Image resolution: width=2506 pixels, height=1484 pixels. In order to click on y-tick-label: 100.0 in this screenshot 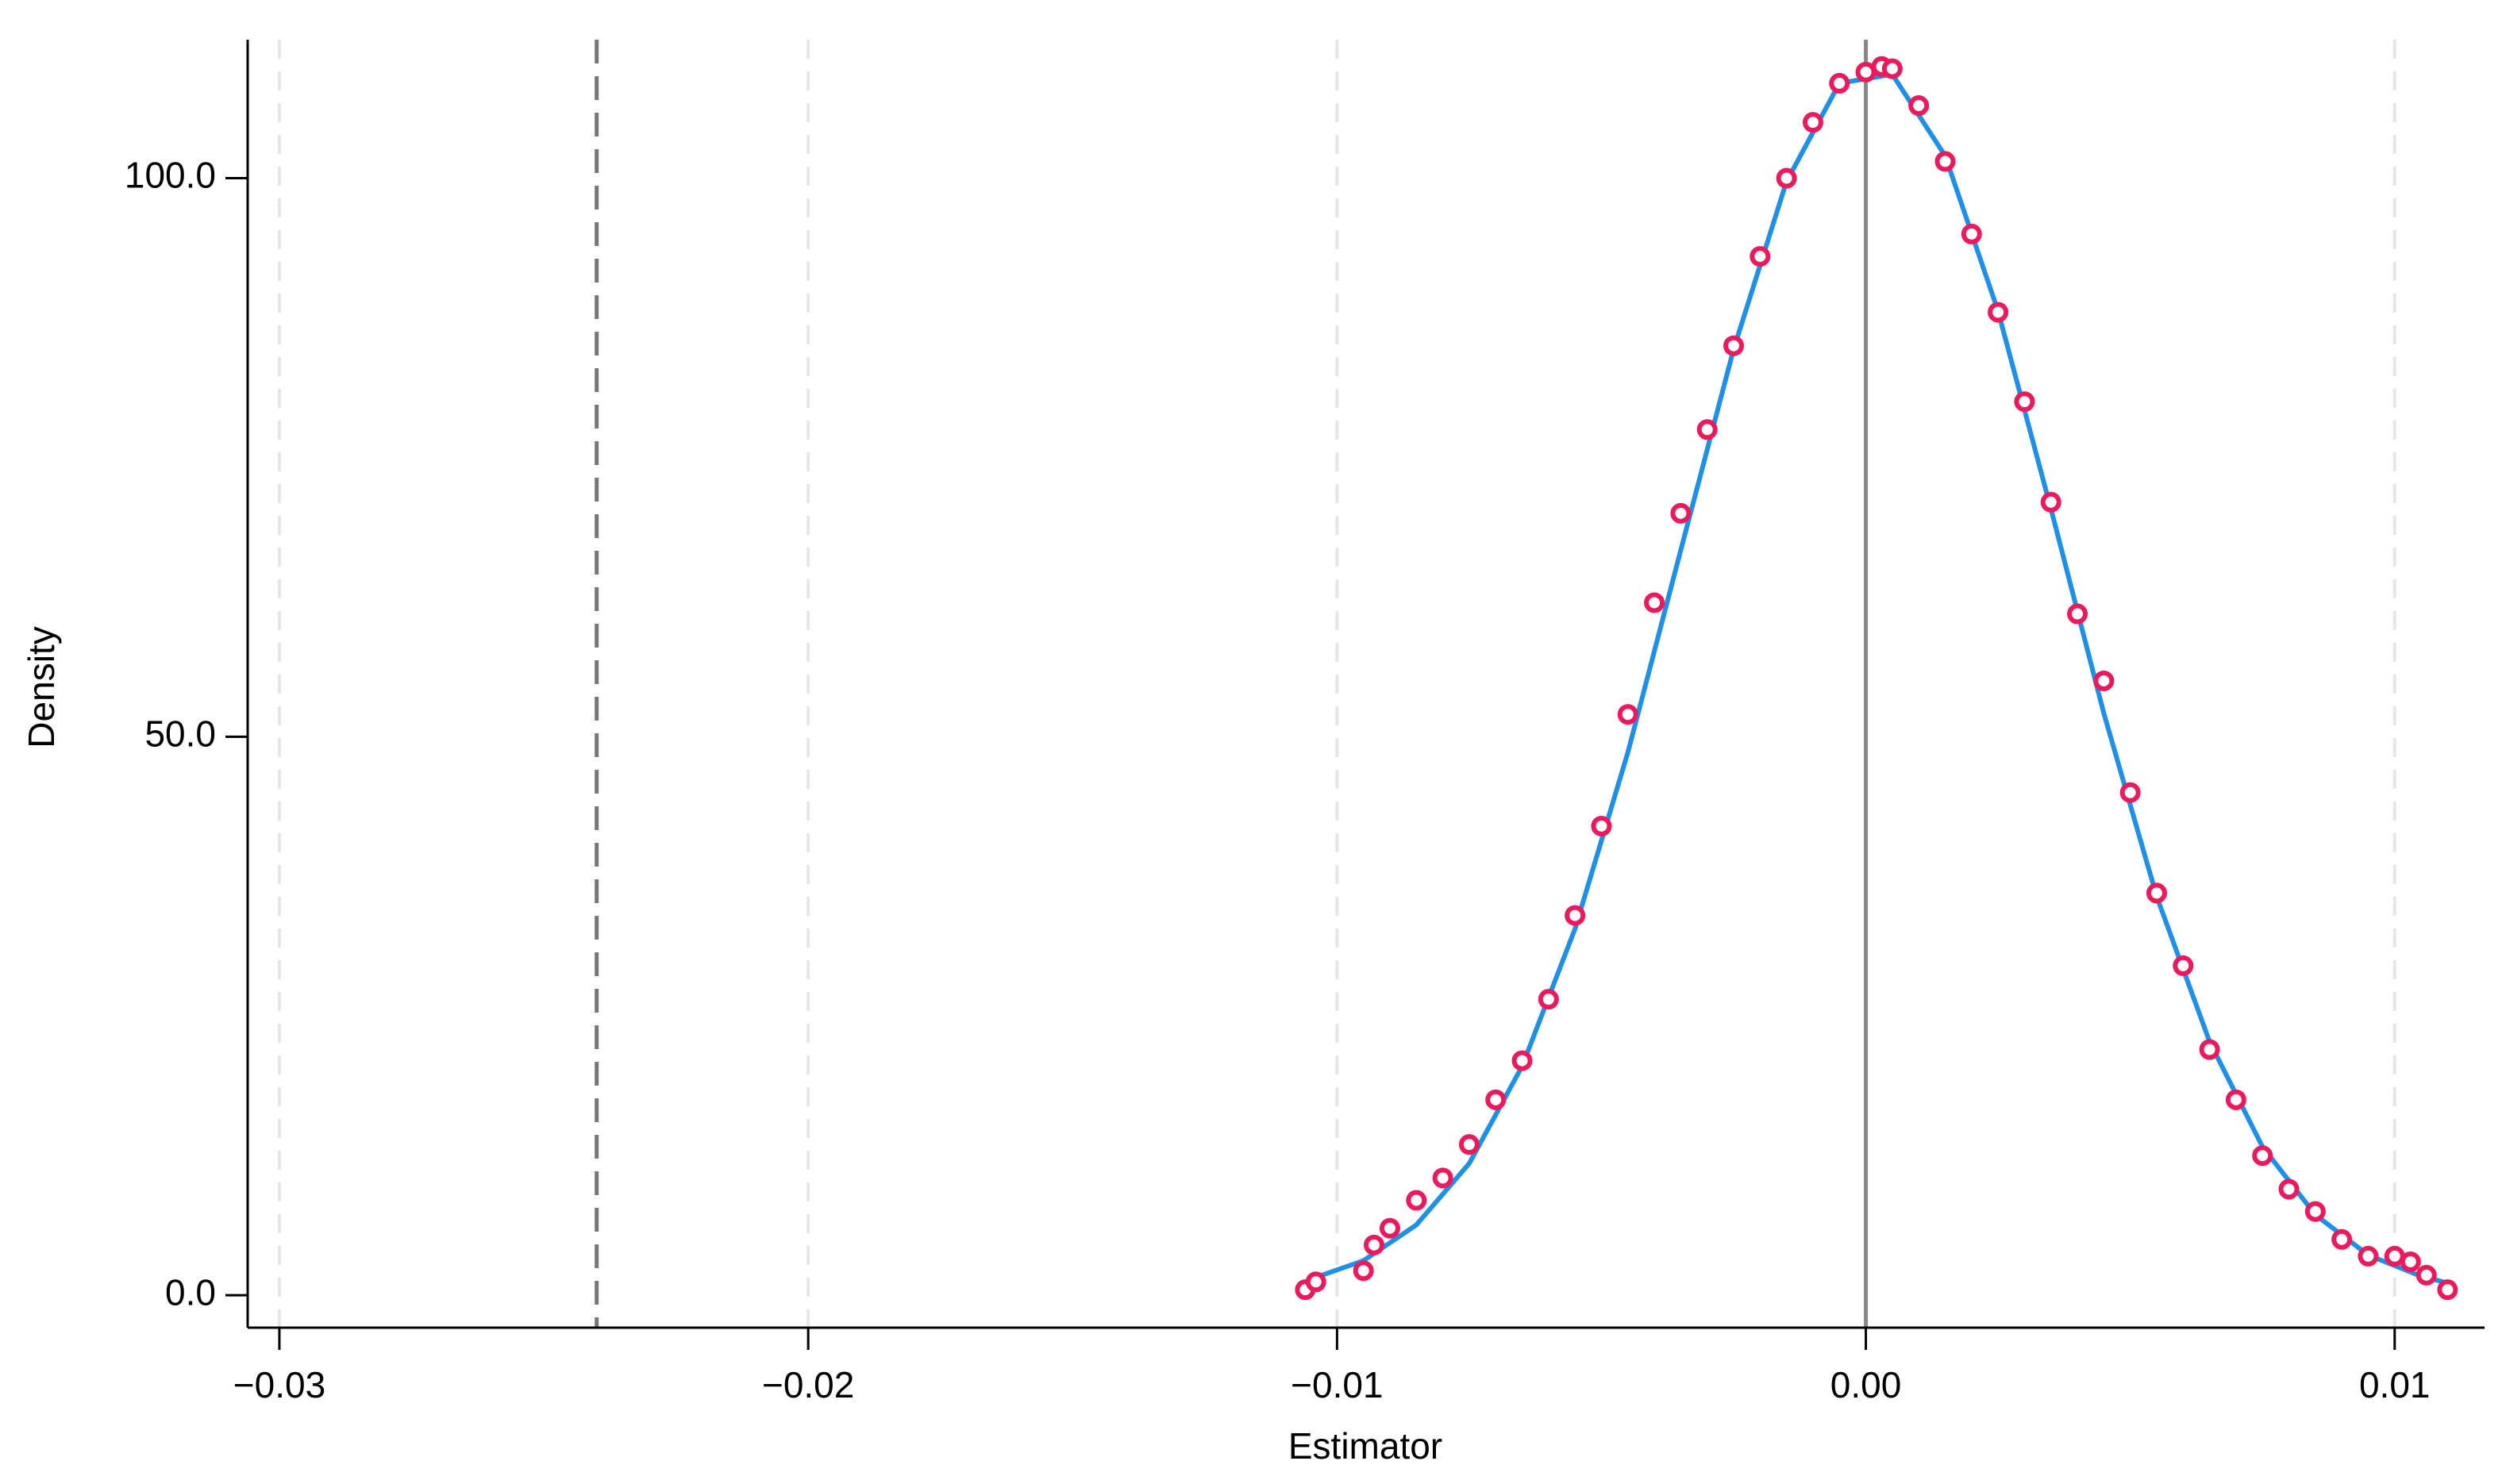, I will do `click(171, 175)`.